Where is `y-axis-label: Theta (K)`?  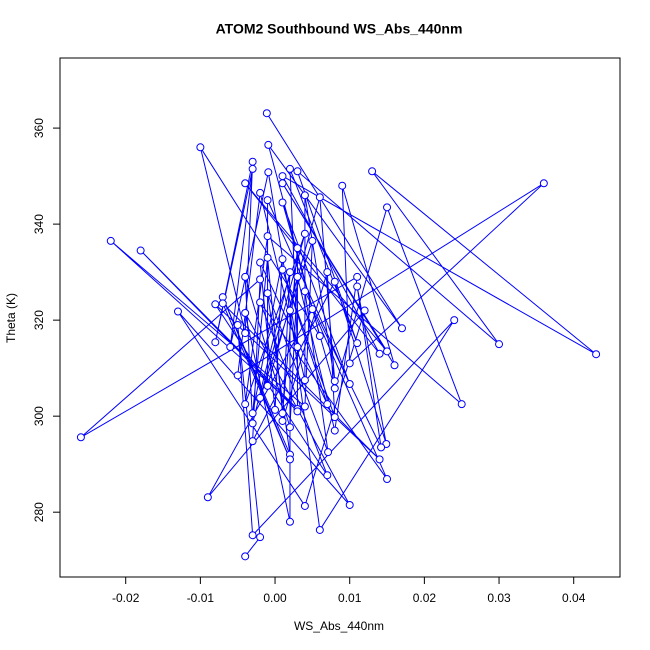
y-axis-label: Theta (K) is located at coordinates (11, 318).